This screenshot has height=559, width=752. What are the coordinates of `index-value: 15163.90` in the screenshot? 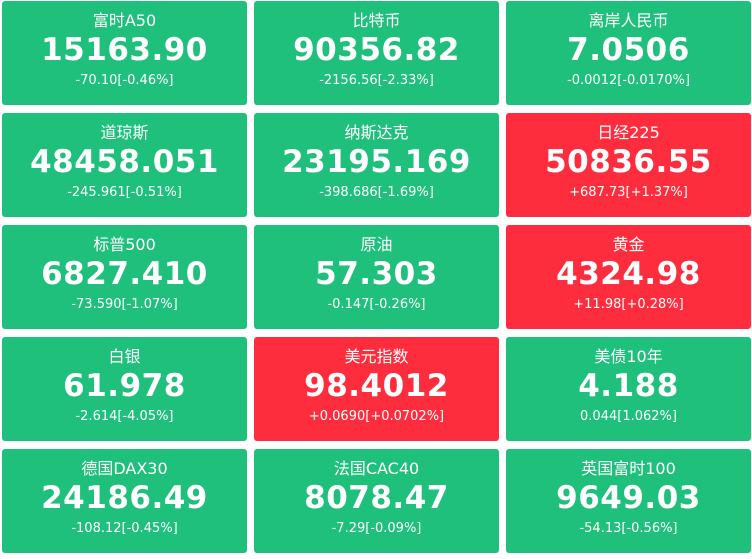 It's located at (124, 50).